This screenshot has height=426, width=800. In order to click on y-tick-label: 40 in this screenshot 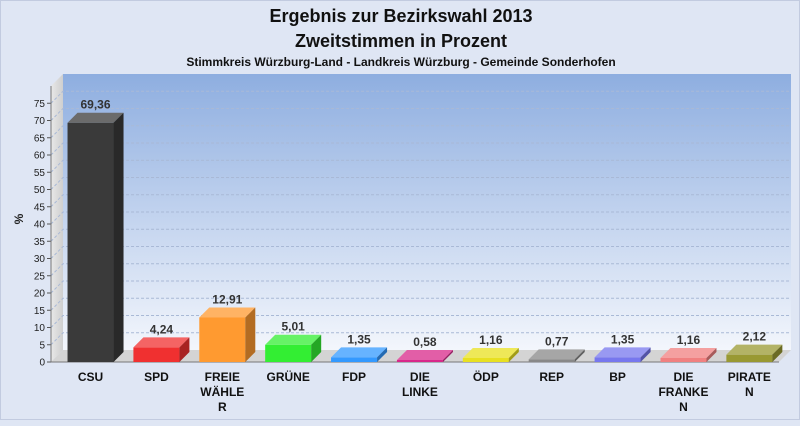, I will do `click(40, 225)`.